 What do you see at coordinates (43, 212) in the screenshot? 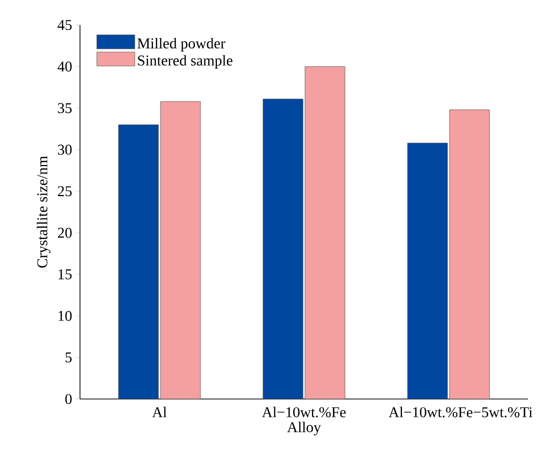
I see `y-axis-title: Crystallite size/nm` at bounding box center [43, 212].